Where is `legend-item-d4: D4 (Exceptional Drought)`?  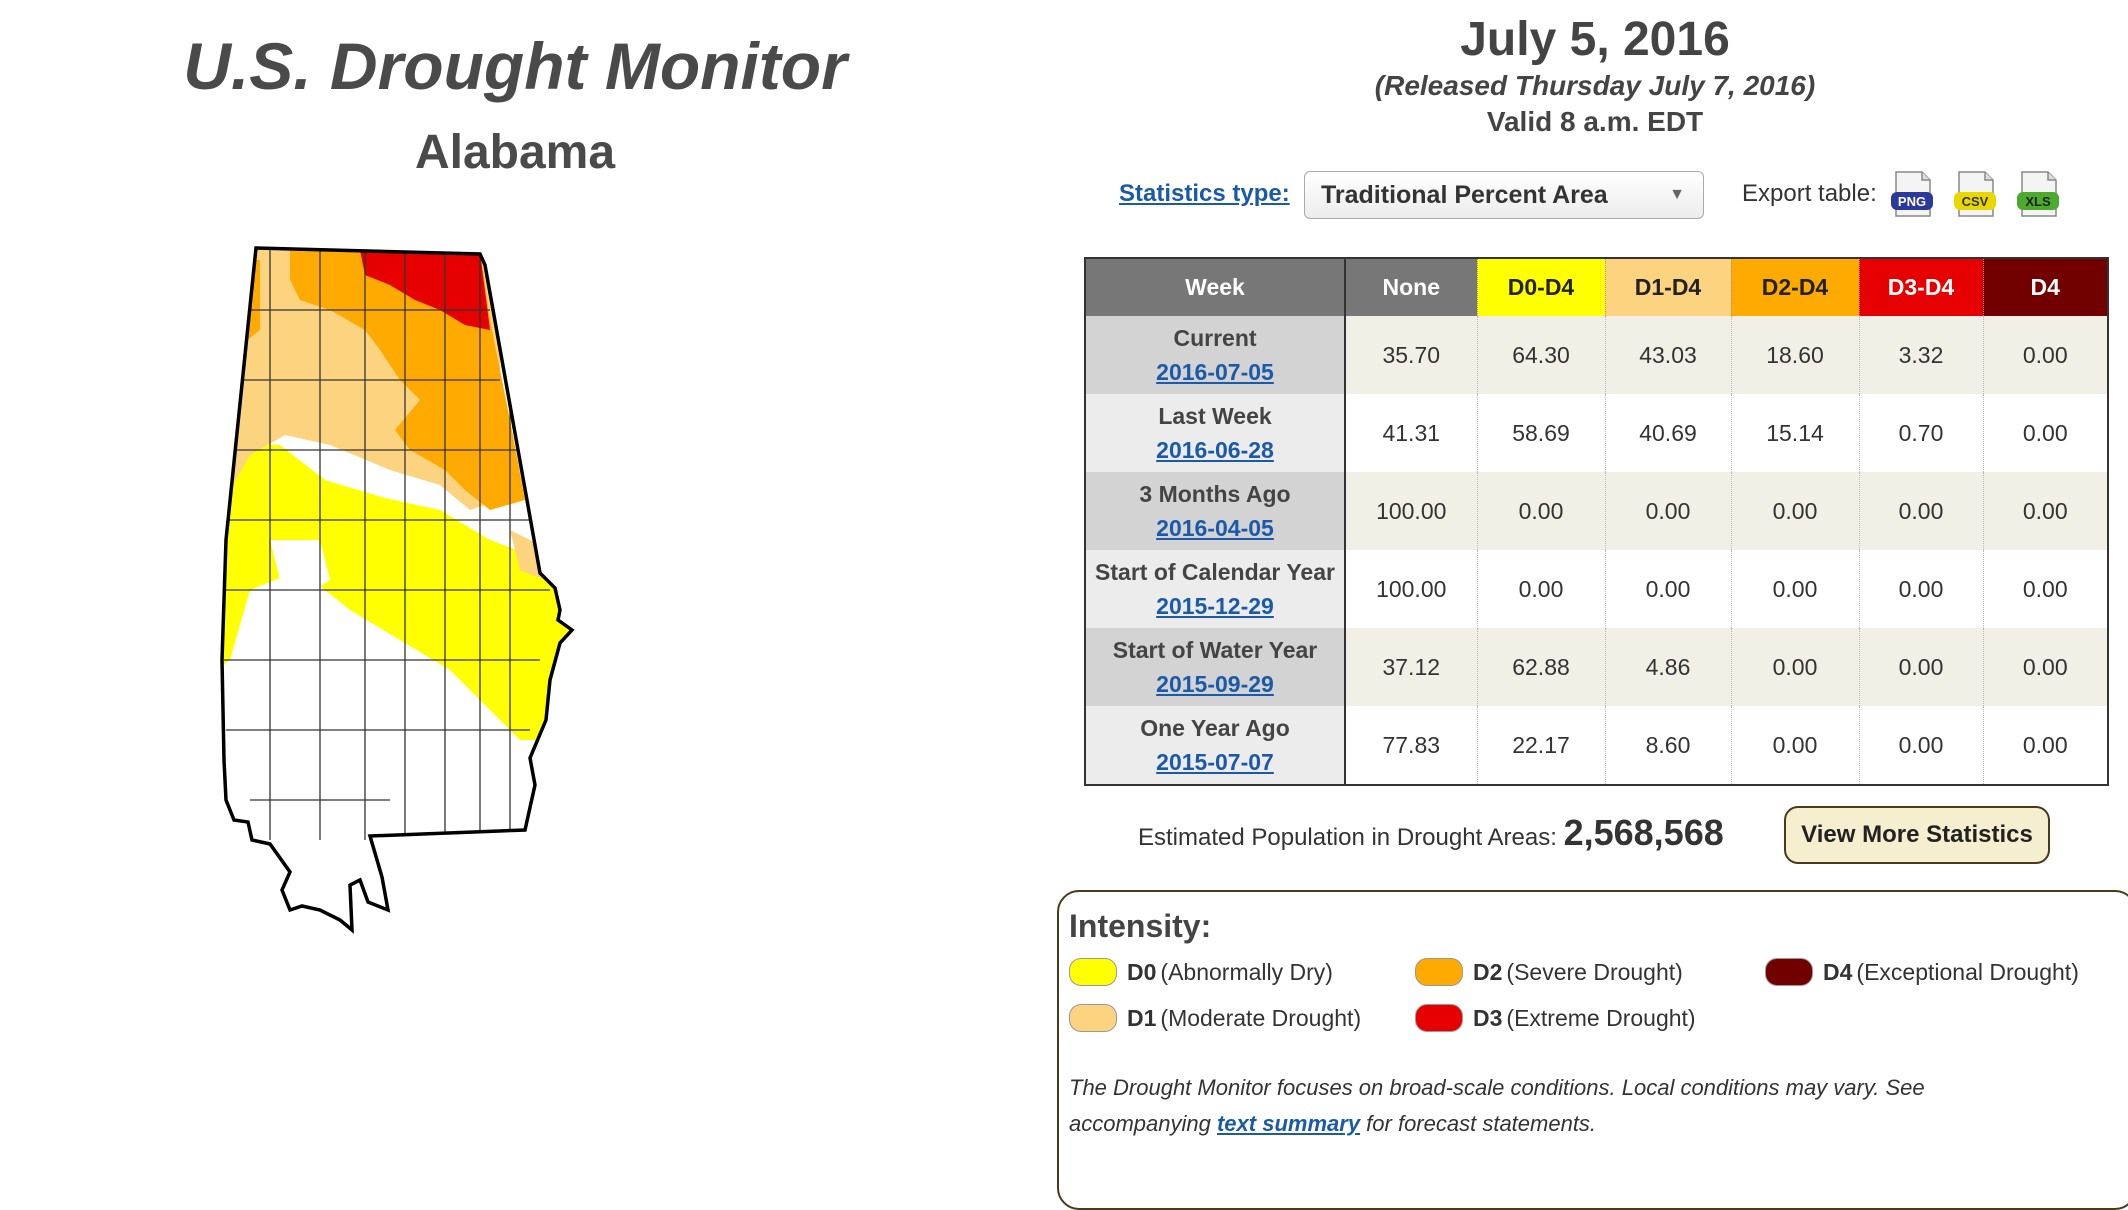 legend-item-d4: D4 (Exceptional Drought) is located at coordinates (1922, 972).